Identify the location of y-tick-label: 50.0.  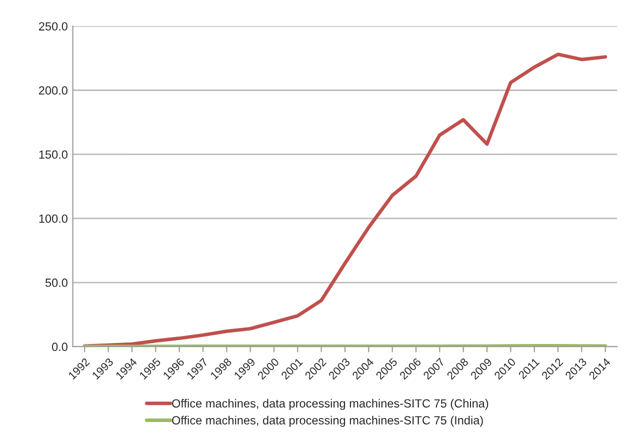
(56, 282).